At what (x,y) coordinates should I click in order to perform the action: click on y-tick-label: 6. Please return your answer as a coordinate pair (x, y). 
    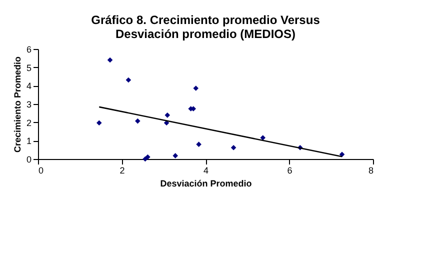
    Looking at the image, I should click on (29, 49).